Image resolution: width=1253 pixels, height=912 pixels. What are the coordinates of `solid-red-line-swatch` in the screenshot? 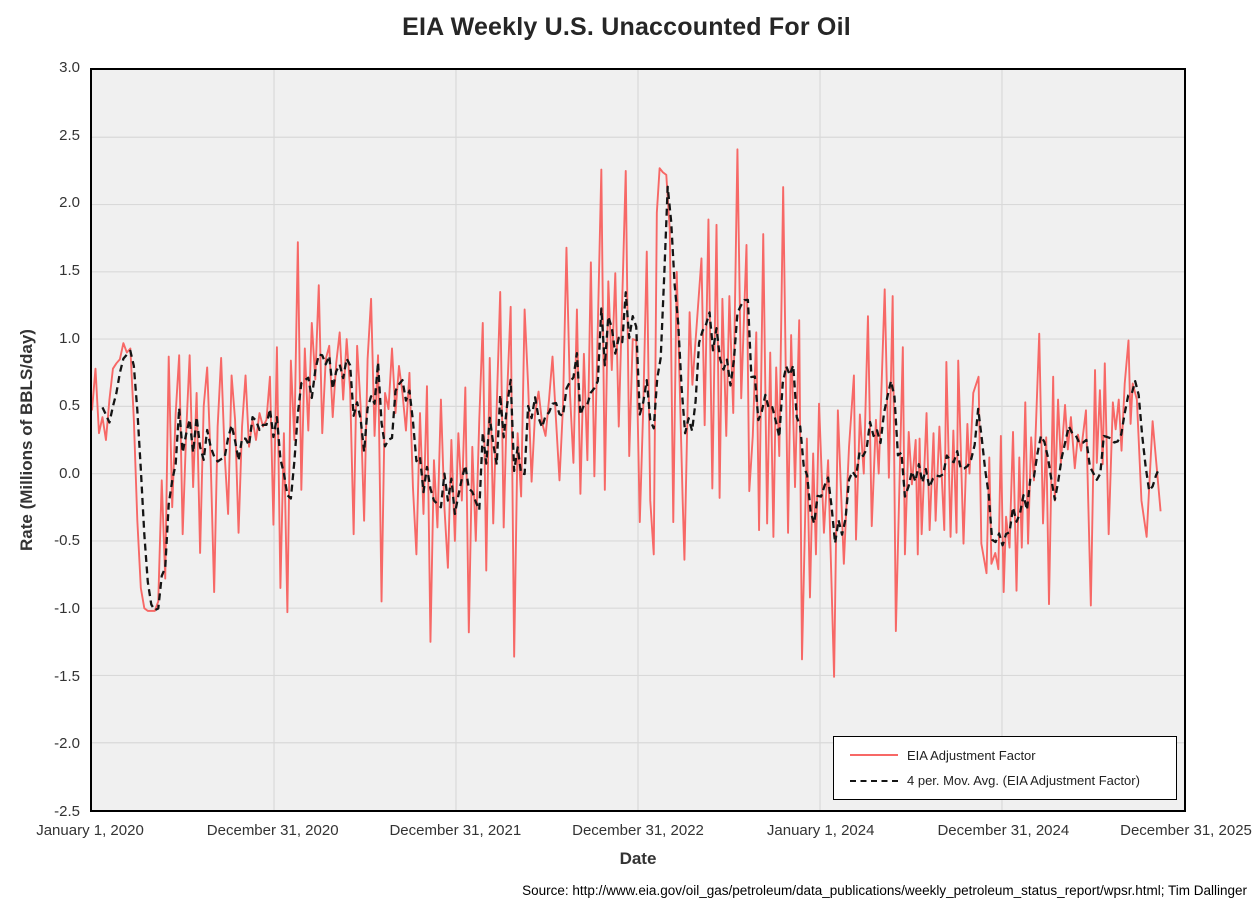 It's located at (874, 755).